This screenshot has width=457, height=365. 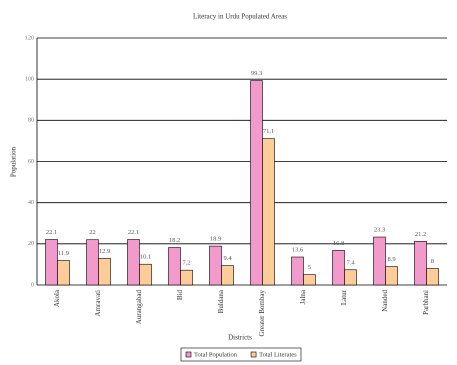 I want to click on value-label: 8, so click(x=432, y=261).